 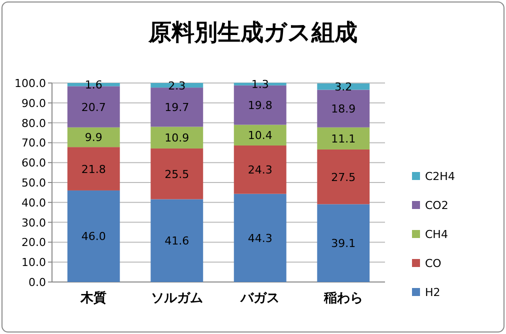 I want to click on legend-label: CH4, so click(x=436, y=234).